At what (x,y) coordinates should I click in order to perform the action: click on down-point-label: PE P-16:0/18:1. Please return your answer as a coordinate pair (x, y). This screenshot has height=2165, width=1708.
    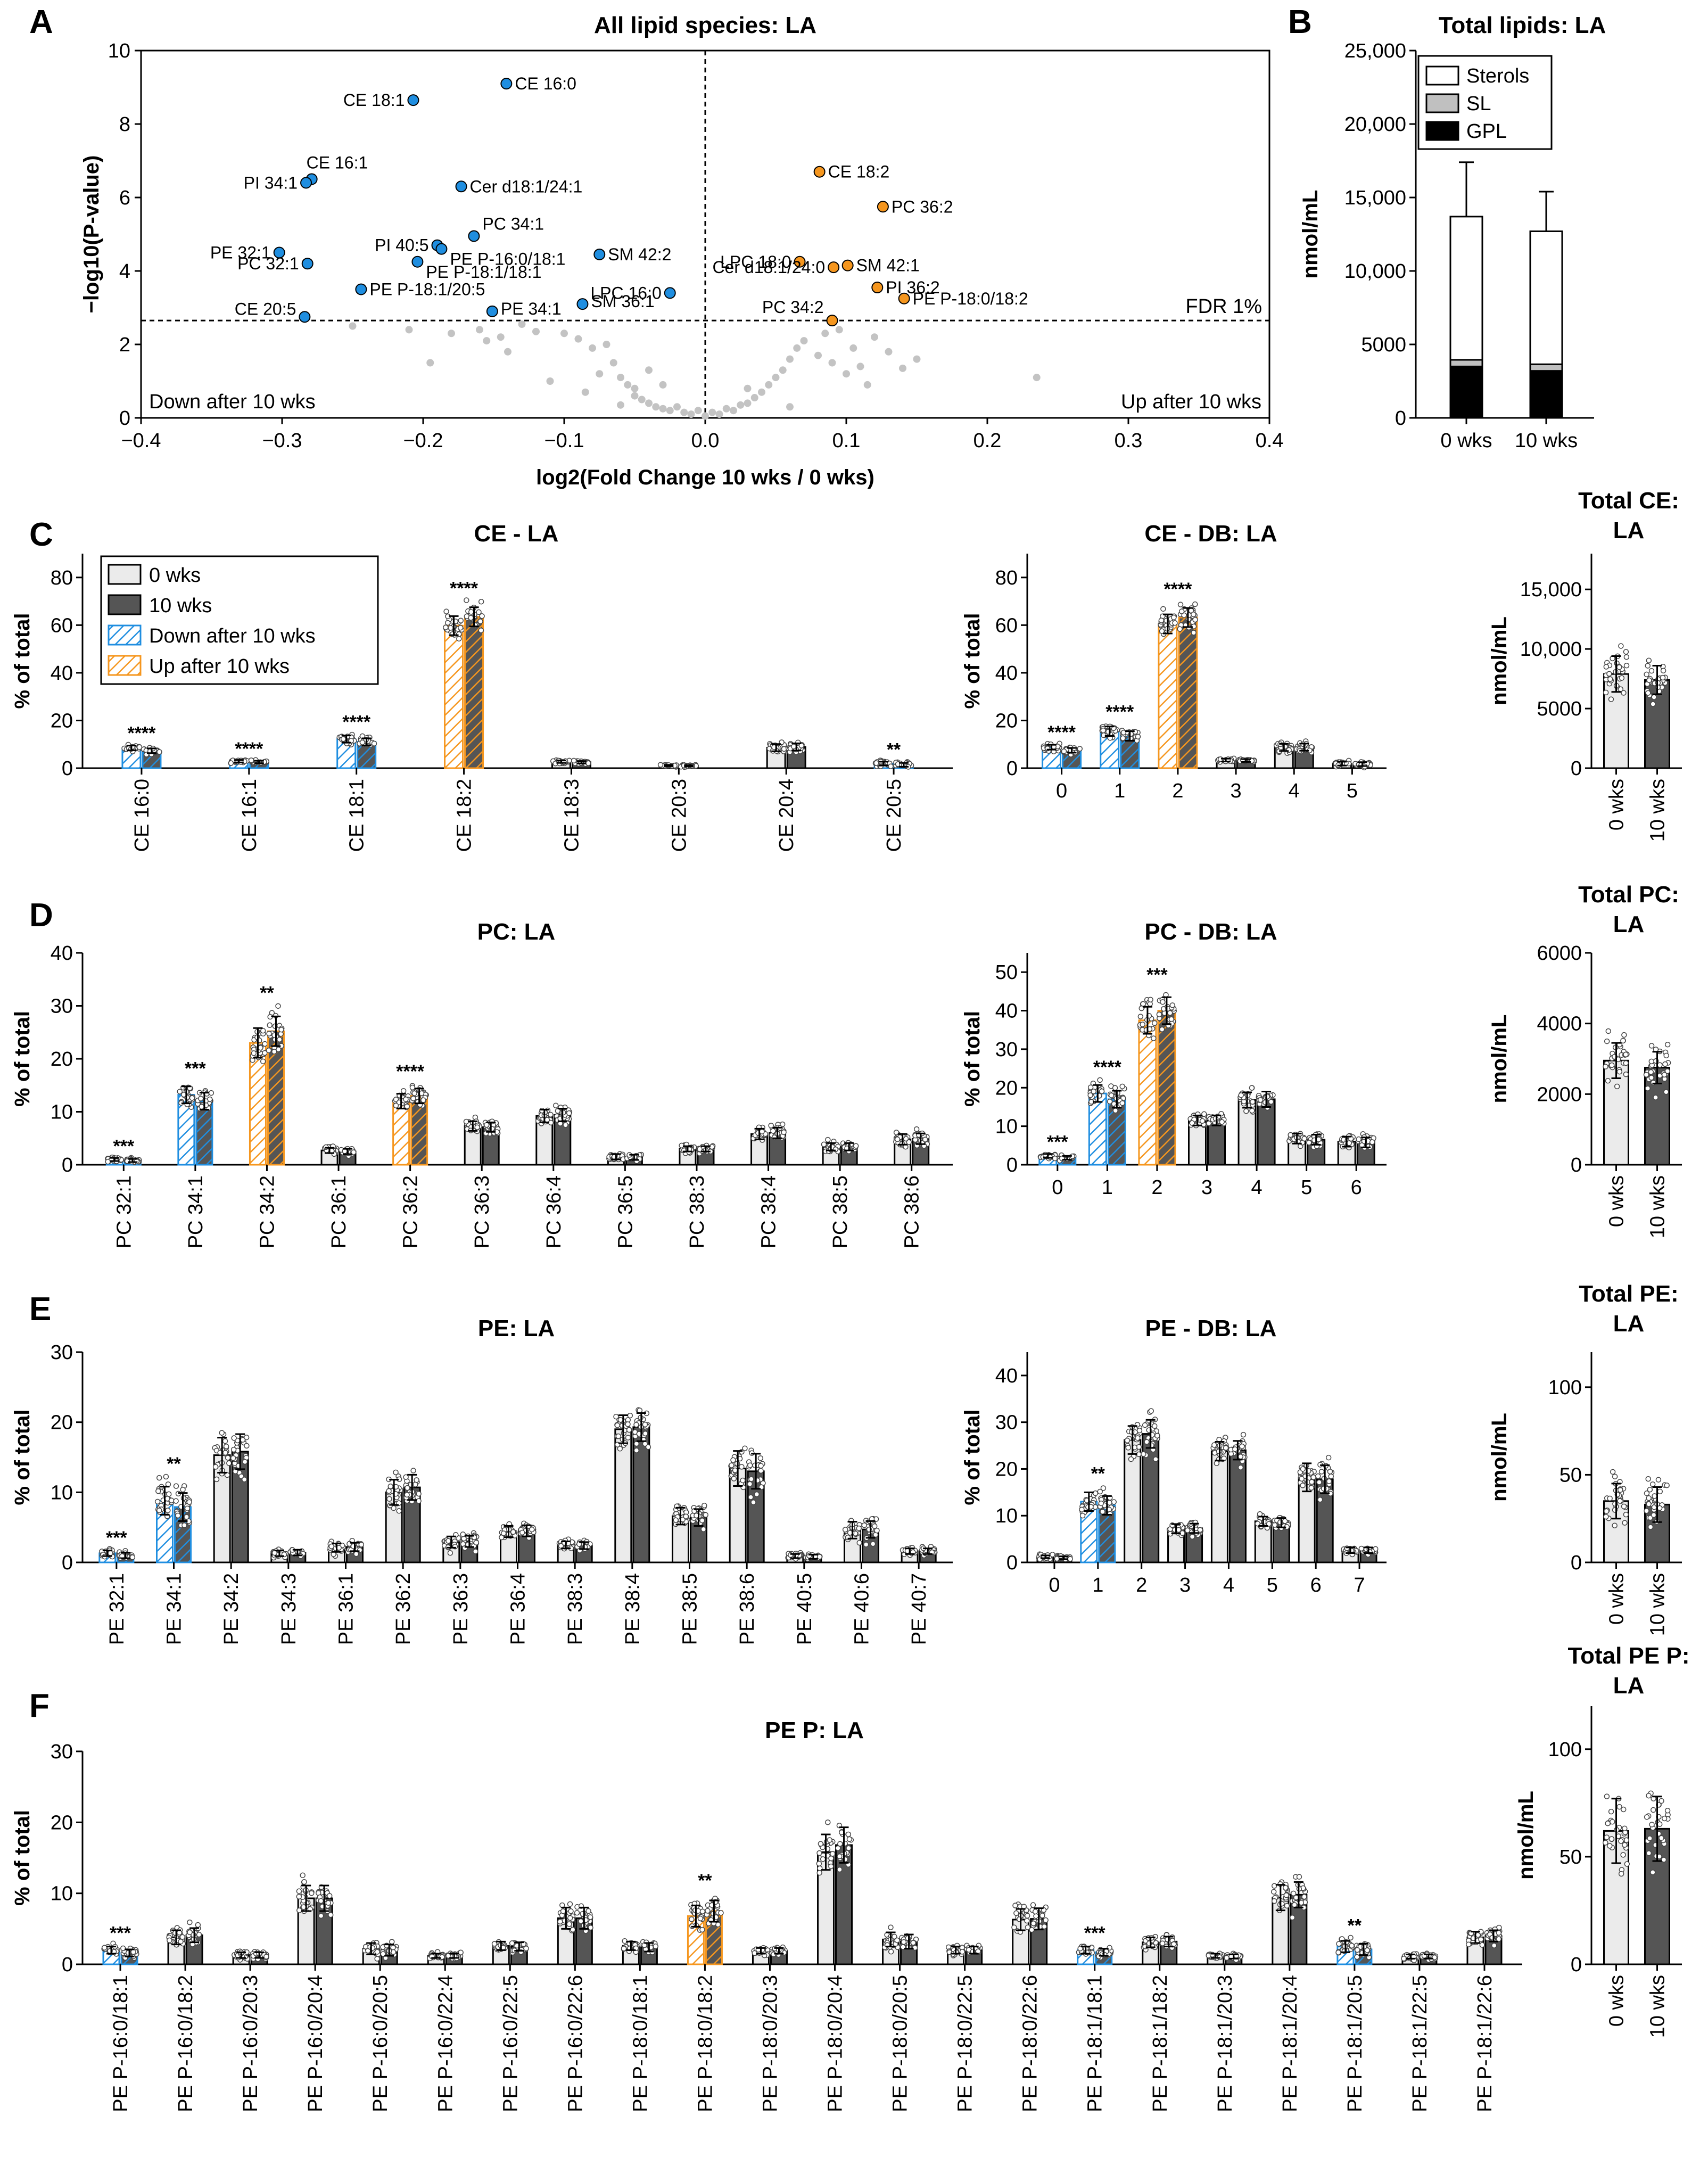
    Looking at the image, I should click on (507, 259).